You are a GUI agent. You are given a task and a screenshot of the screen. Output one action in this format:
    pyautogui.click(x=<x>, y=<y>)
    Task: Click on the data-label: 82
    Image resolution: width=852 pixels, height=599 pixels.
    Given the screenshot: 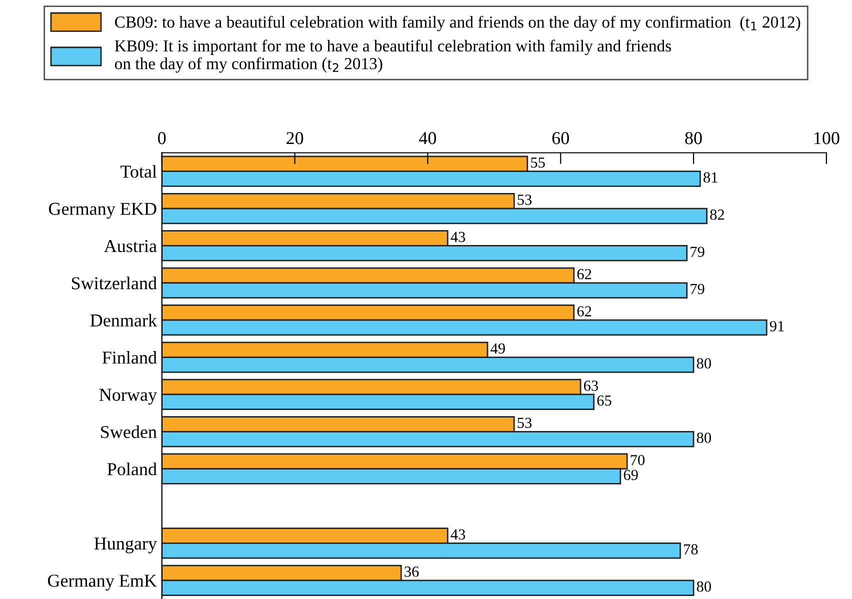 What is the action you would take?
    pyautogui.click(x=717, y=214)
    